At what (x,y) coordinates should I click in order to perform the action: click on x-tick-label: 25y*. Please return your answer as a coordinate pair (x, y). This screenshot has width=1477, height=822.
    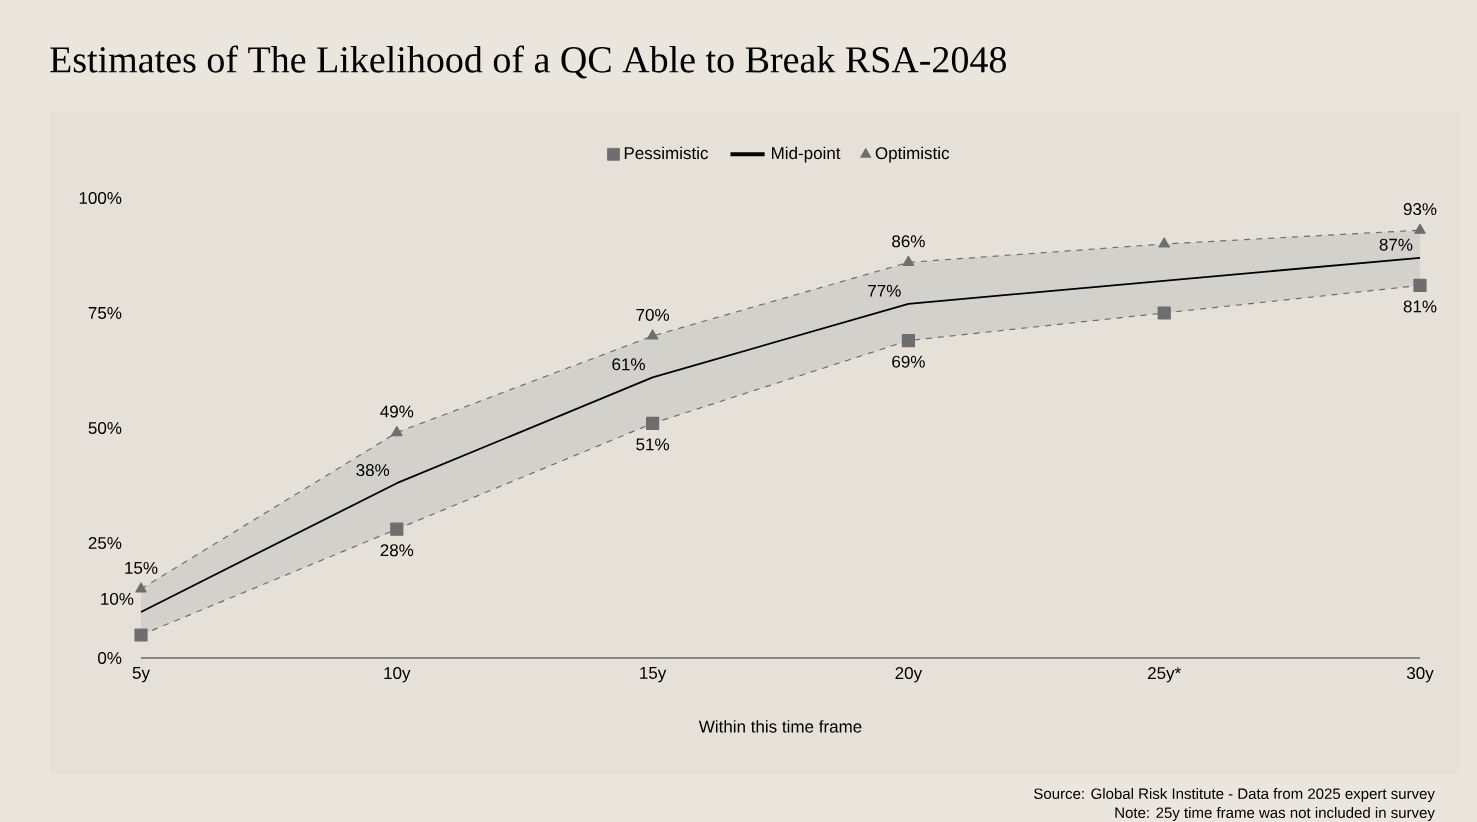
    Looking at the image, I should click on (1164, 675).